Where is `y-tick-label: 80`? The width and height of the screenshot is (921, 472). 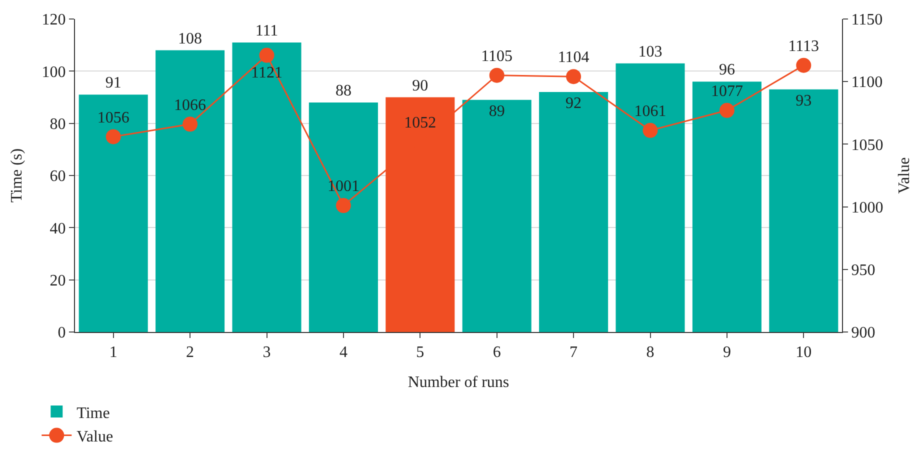
y-tick-label: 80 is located at coordinates (58, 124).